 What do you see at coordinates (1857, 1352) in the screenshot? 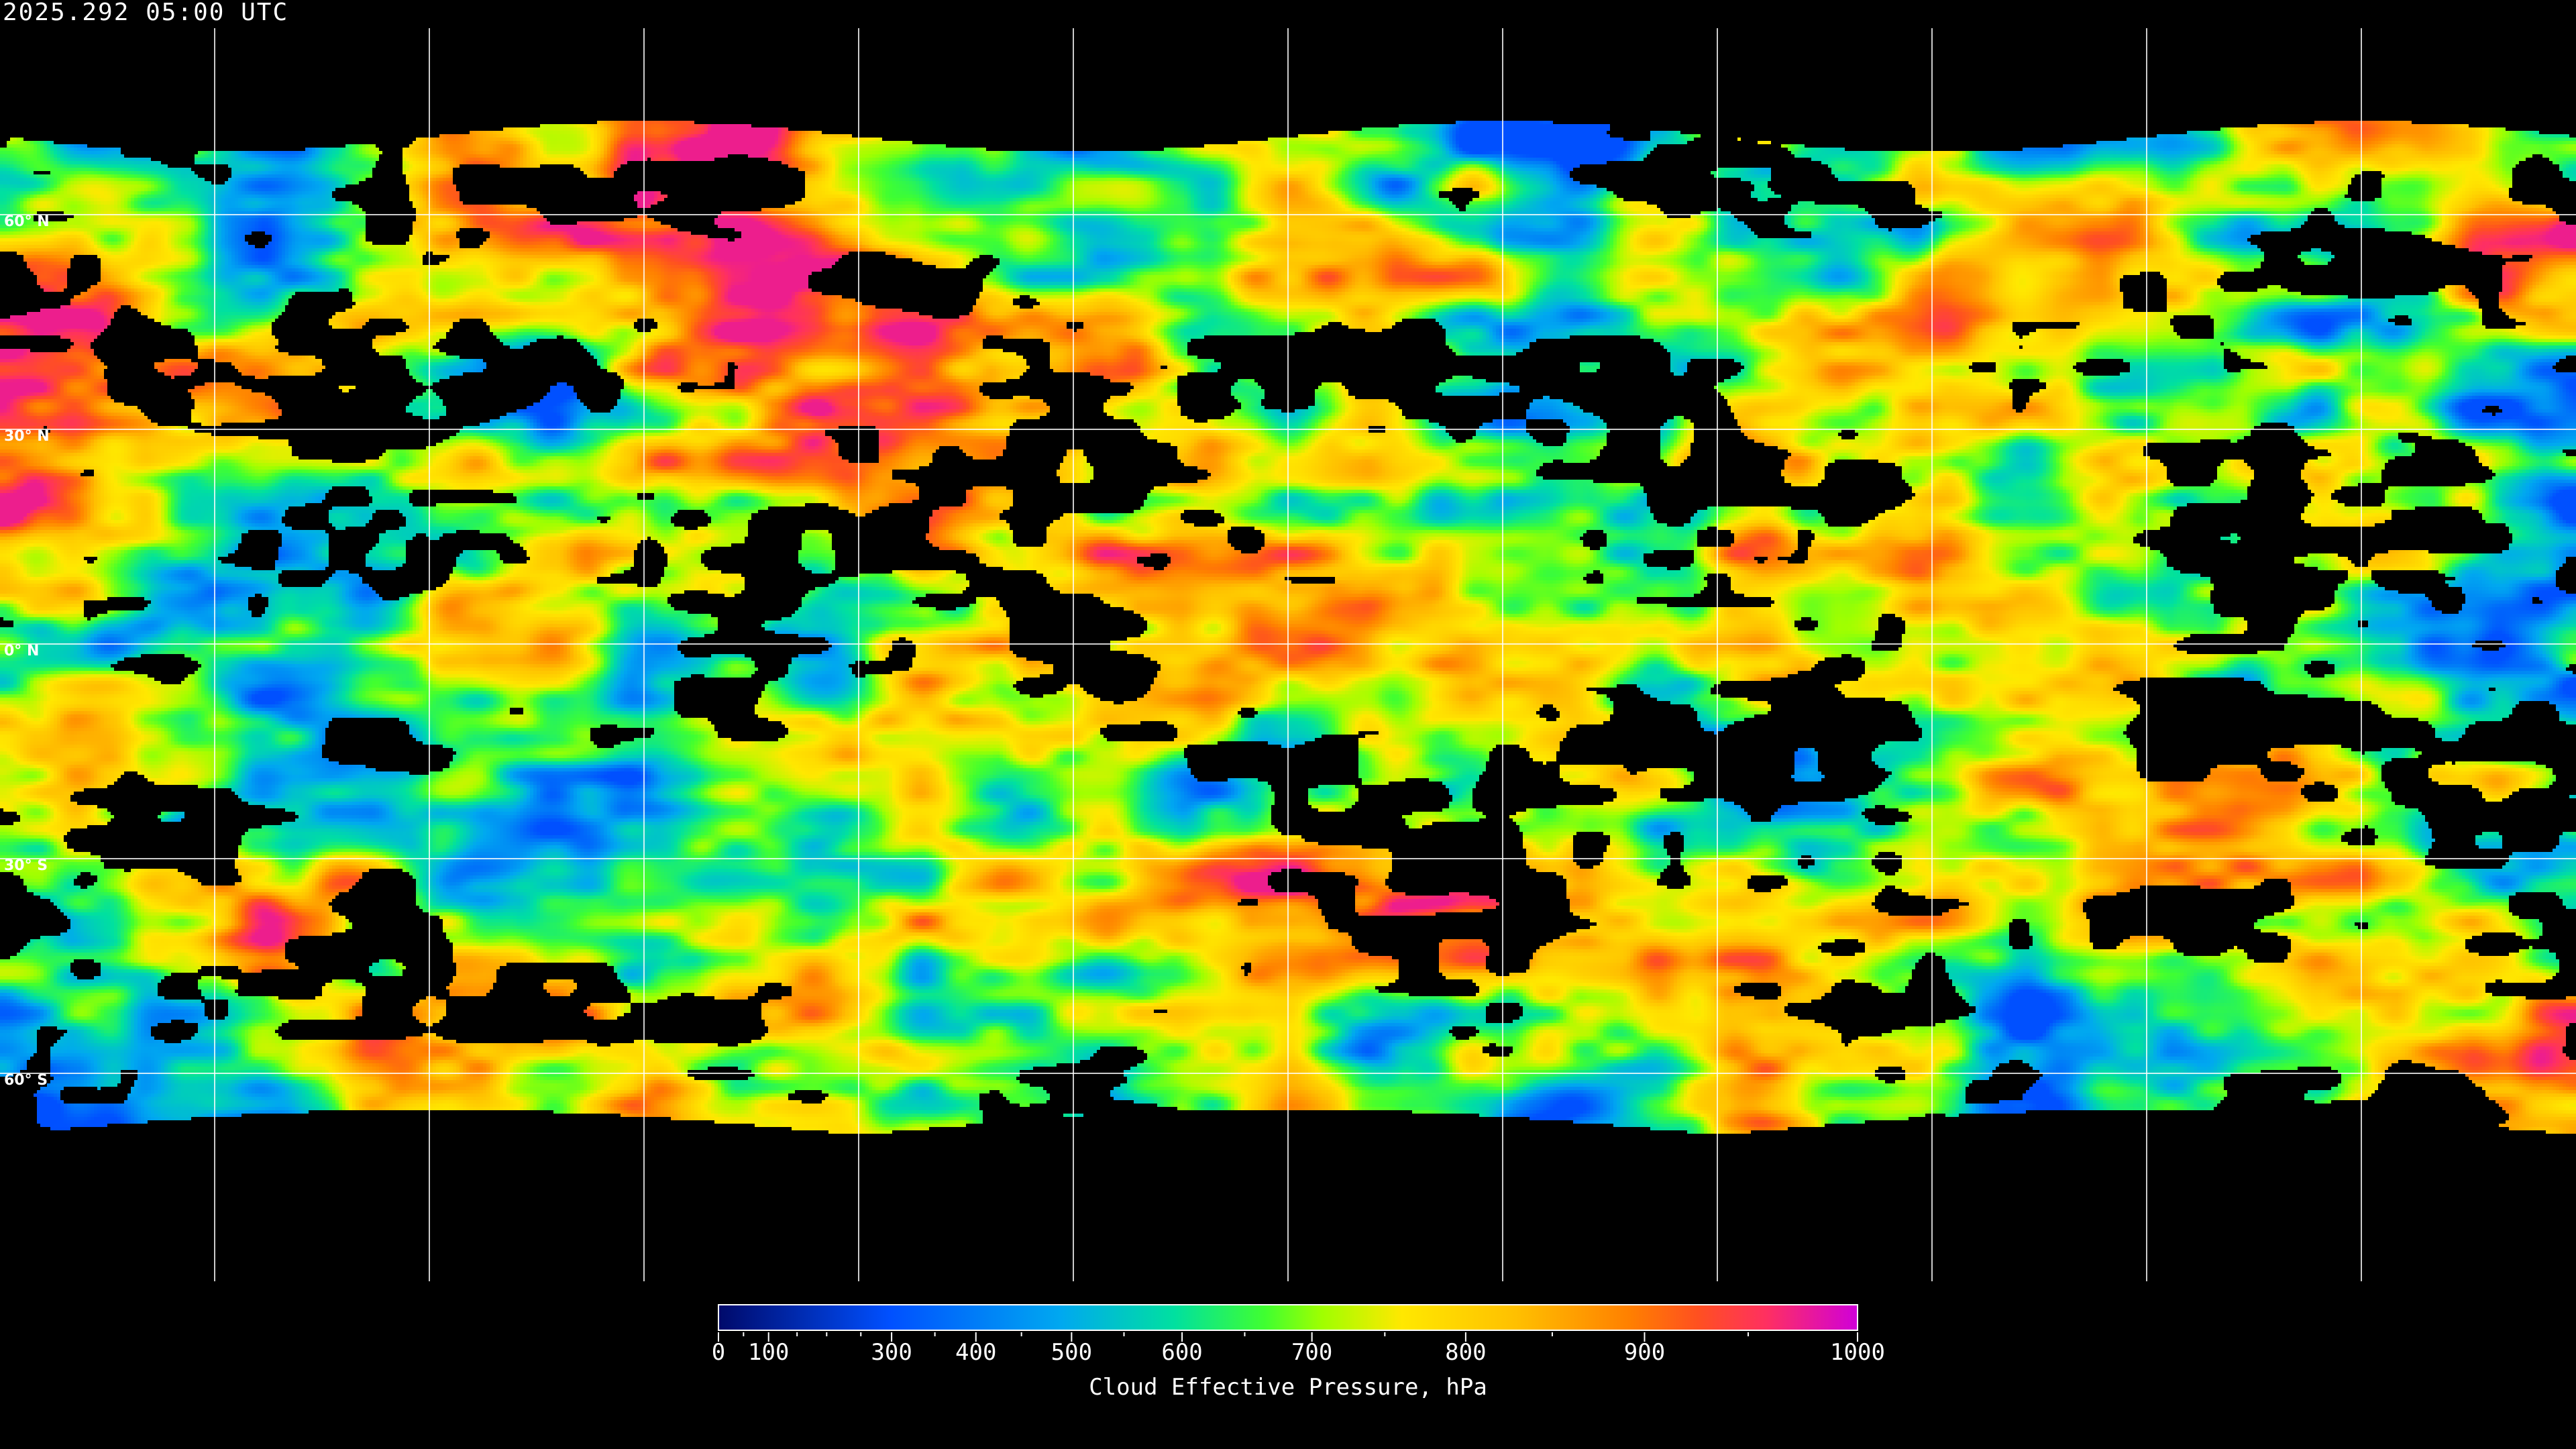
I see `colorbar-tick-label: 1000` at bounding box center [1857, 1352].